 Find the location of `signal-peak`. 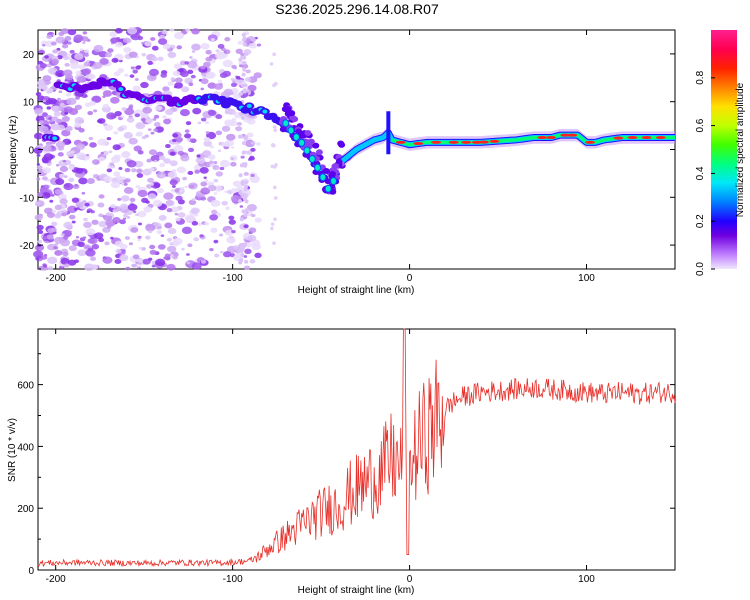

signal-peak is located at coordinates (466, 142).